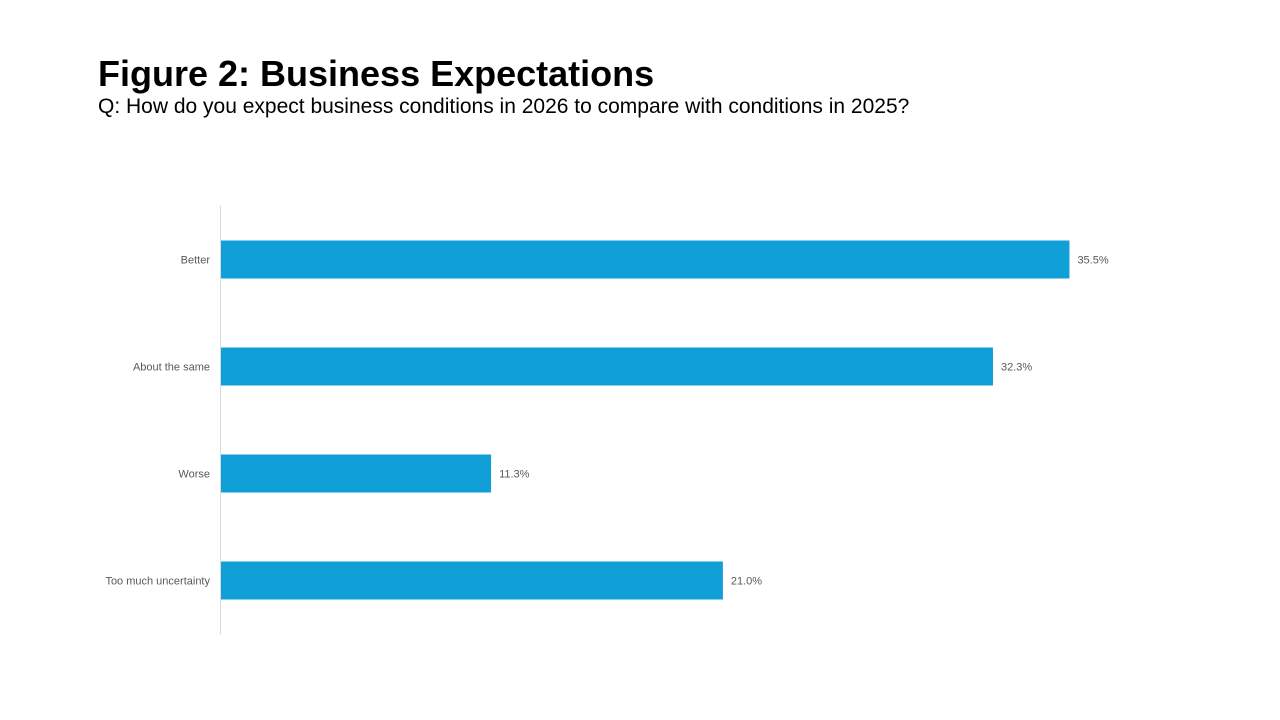 This screenshot has width=1280, height=720. What do you see at coordinates (746, 582) in the screenshot?
I see `value-label-too-much-uncertainty: 21.0%` at bounding box center [746, 582].